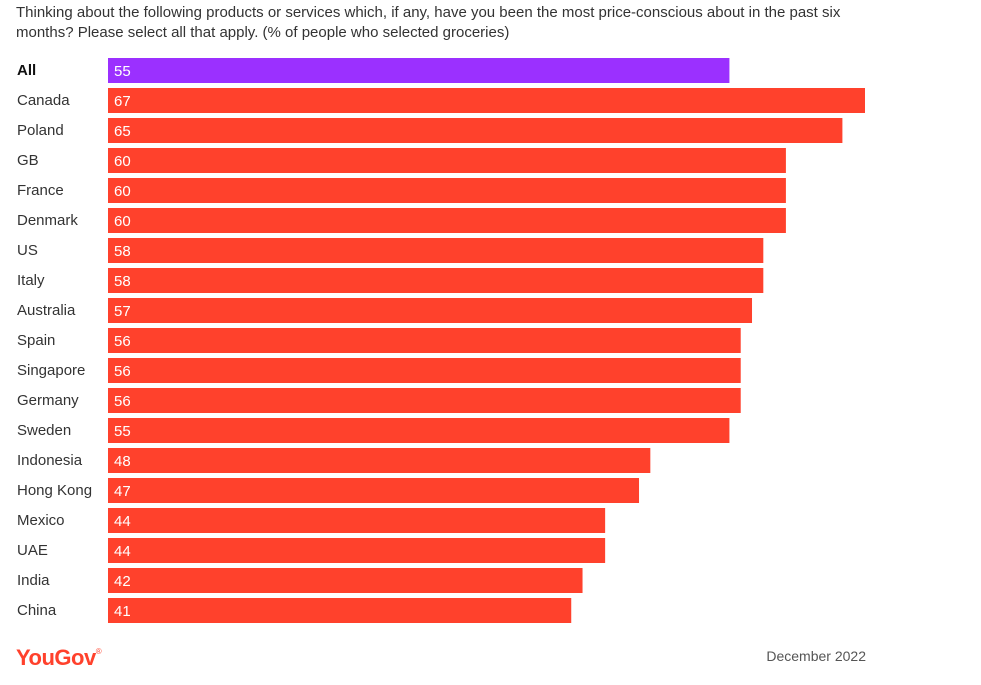 The image size is (981, 685). I want to click on date-label: December 2022, so click(816, 656).